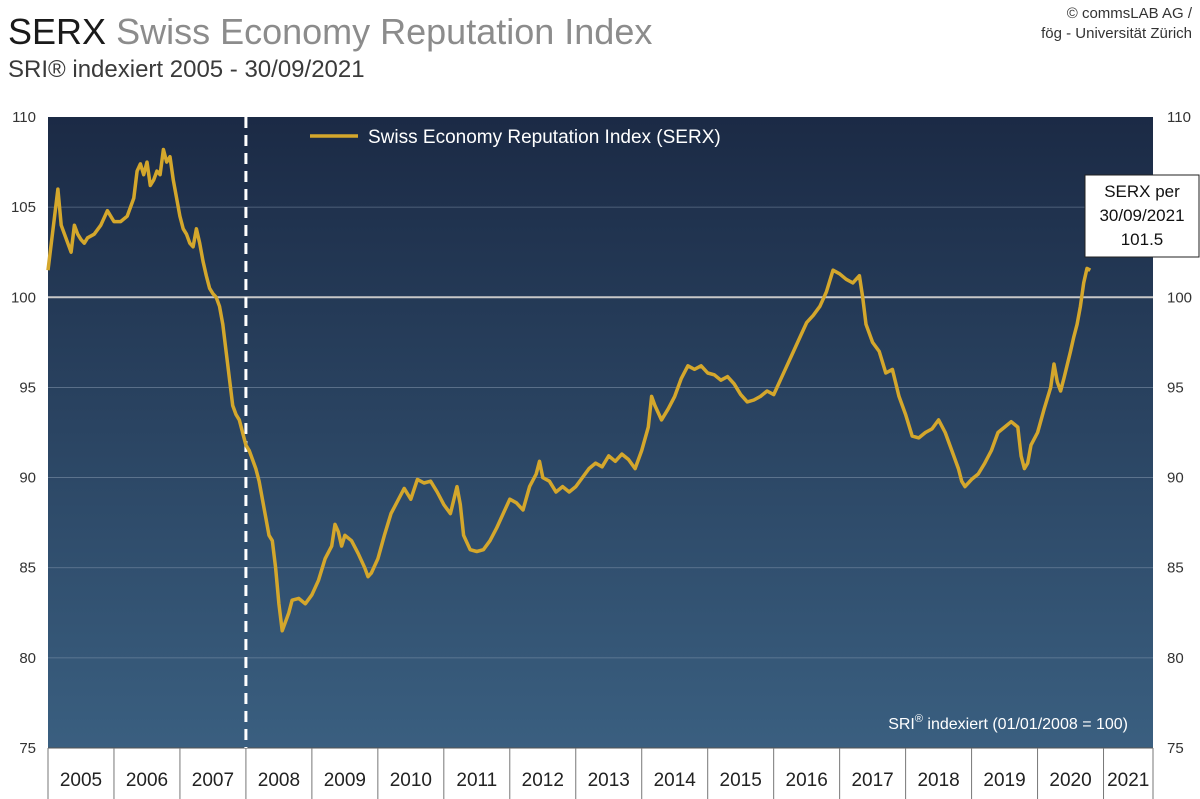 The image size is (1200, 799). What do you see at coordinates (1175, 387) in the screenshot?
I see `y-tick-right: 95` at bounding box center [1175, 387].